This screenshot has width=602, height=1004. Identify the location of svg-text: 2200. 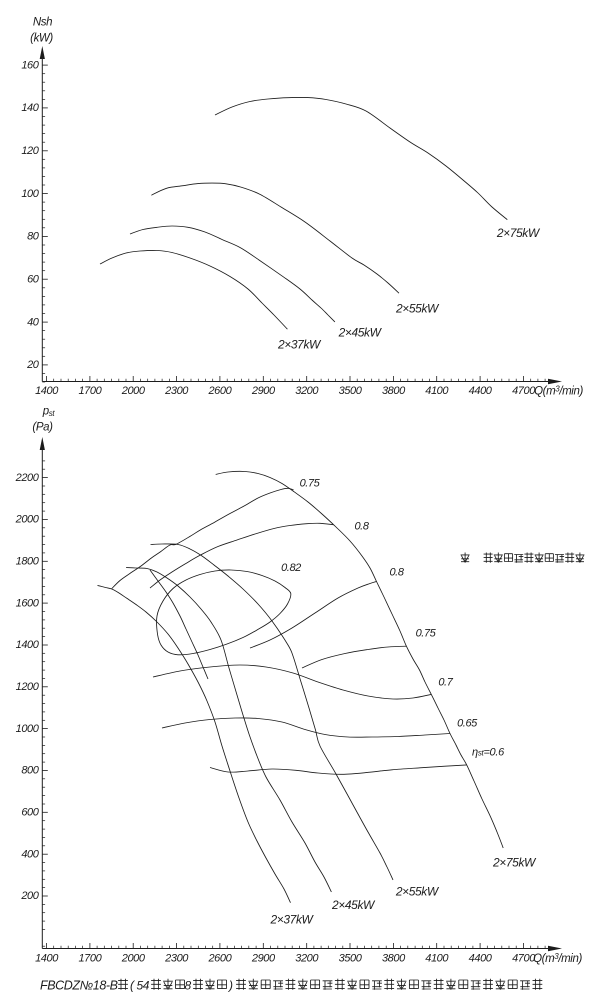
(27, 478).